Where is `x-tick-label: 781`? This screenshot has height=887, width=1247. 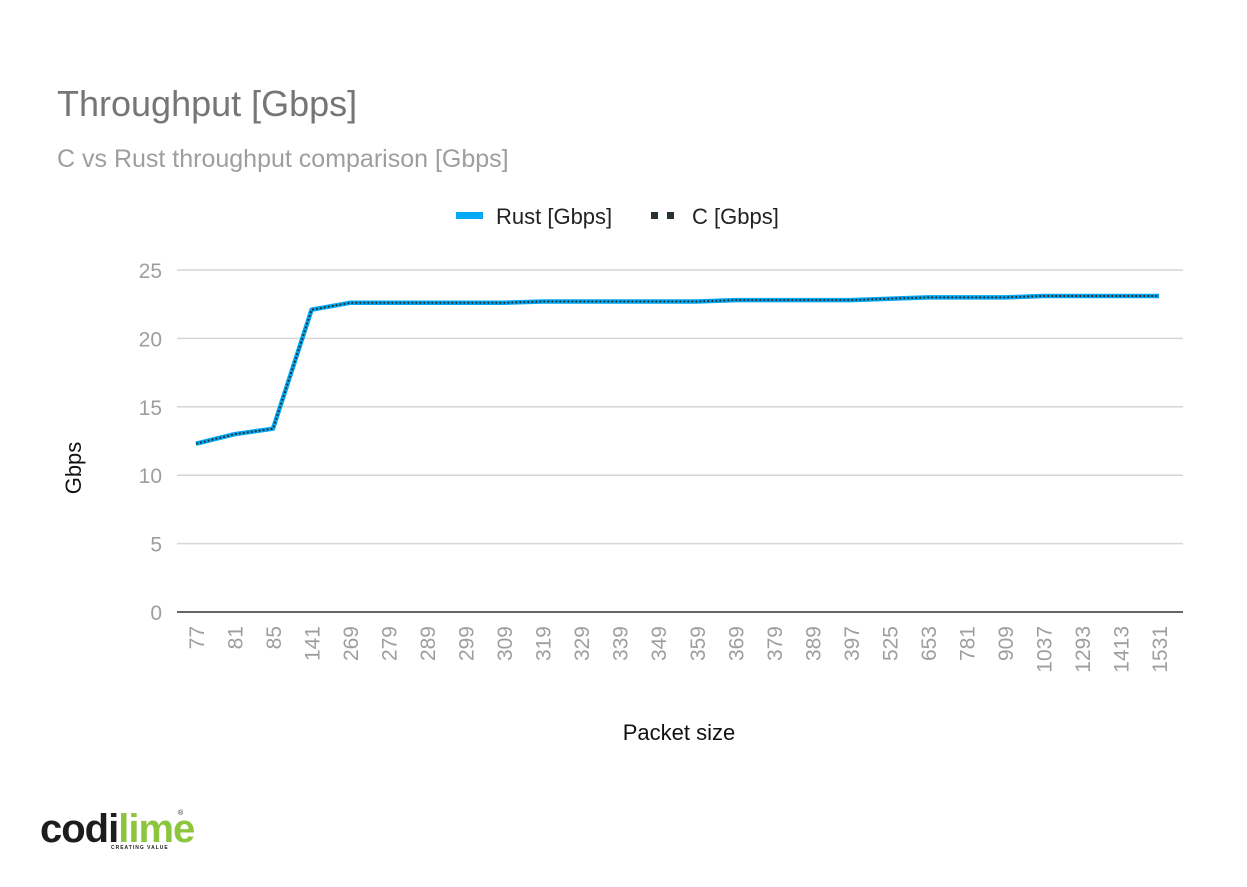 x-tick-label: 781 is located at coordinates (967, 643).